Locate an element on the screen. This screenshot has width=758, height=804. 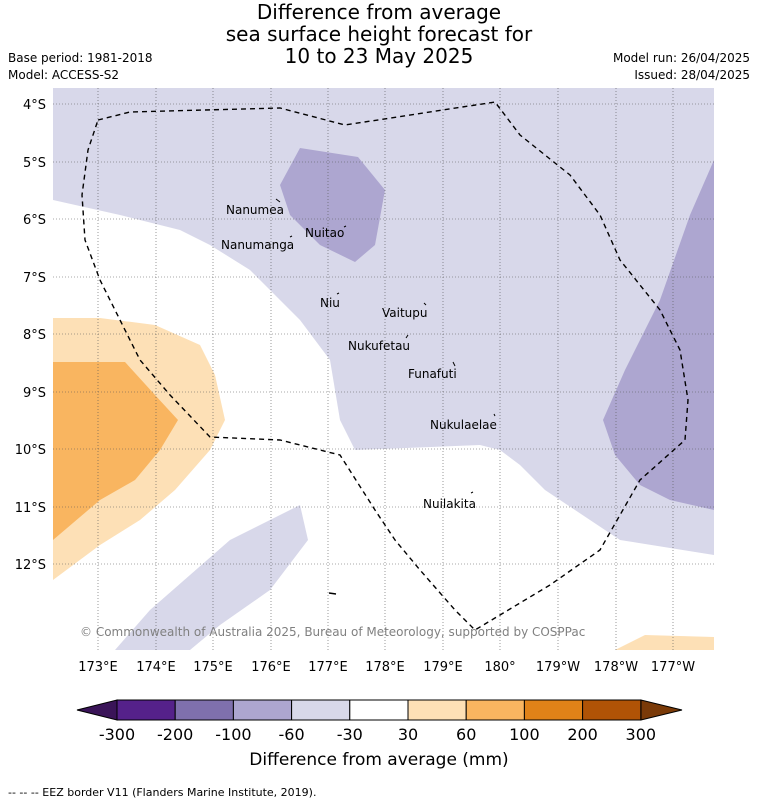
anomaly-region-light-orange-se is located at coordinates (664, 642).